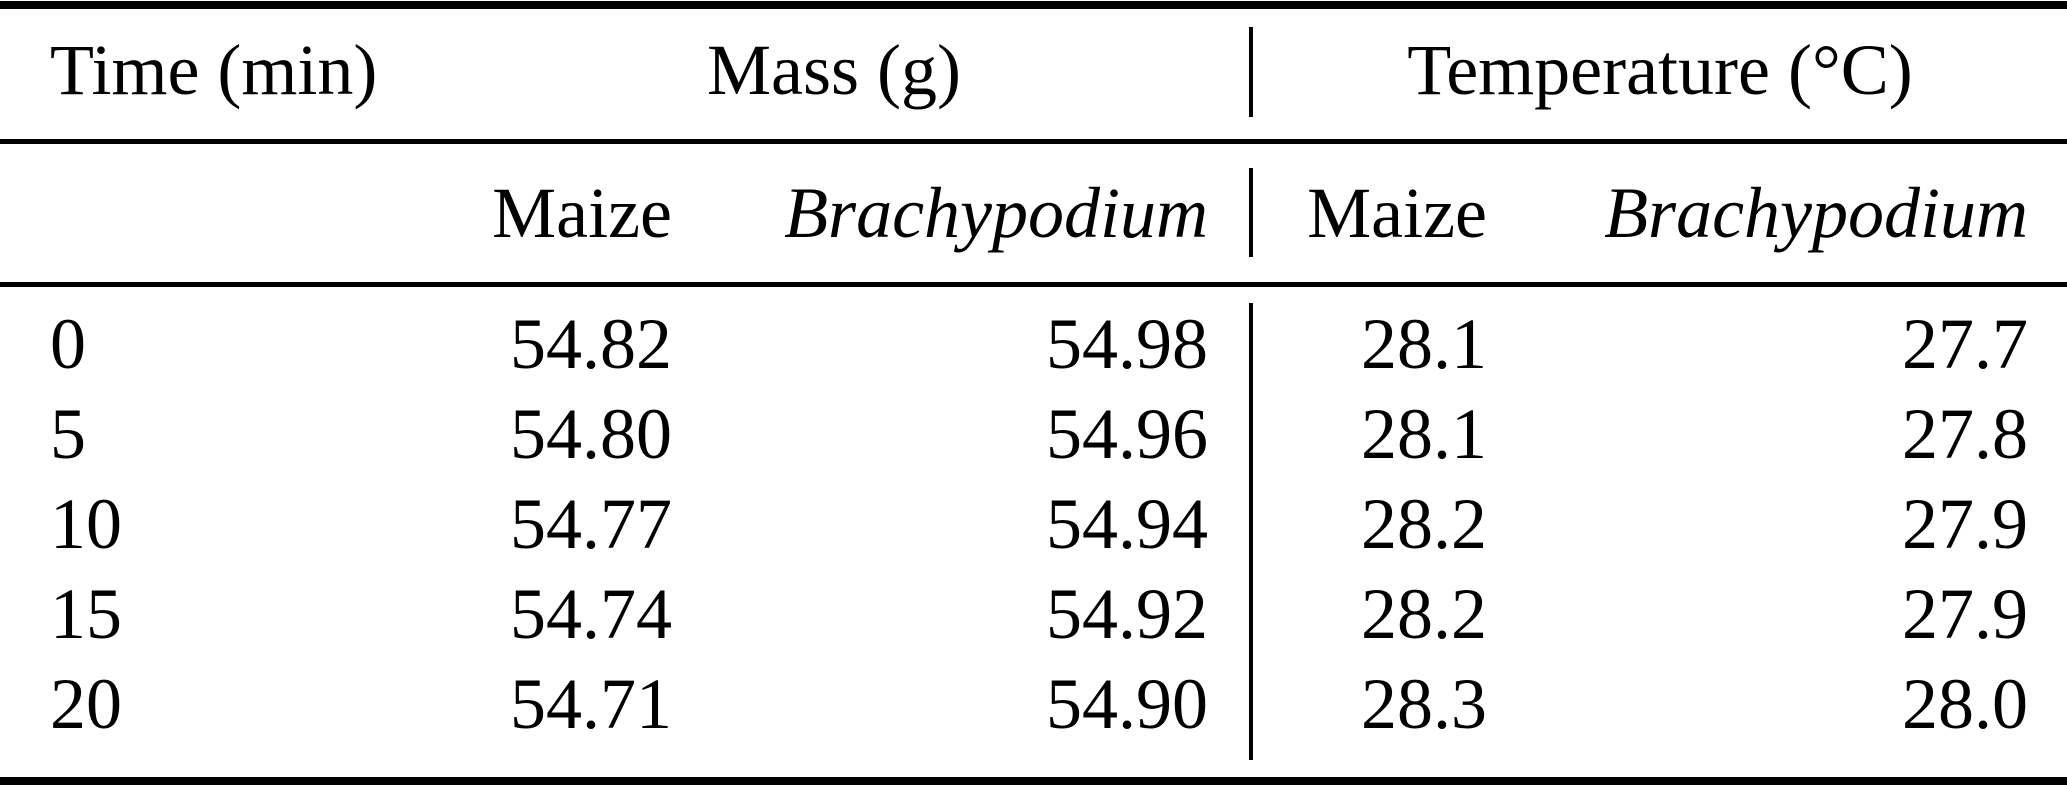 This screenshot has width=2067, height=787. Describe the element at coordinates (1127, 524) in the screenshot. I see `cell-mass-brachypodium: 54.94` at that location.